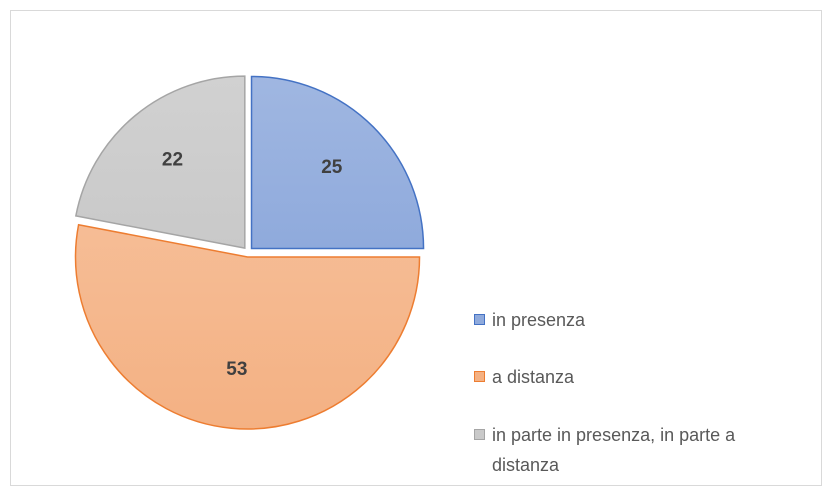 The height and width of the screenshot is (496, 832). Describe the element at coordinates (236, 369) in the screenshot. I see `data-label: 53` at that location.